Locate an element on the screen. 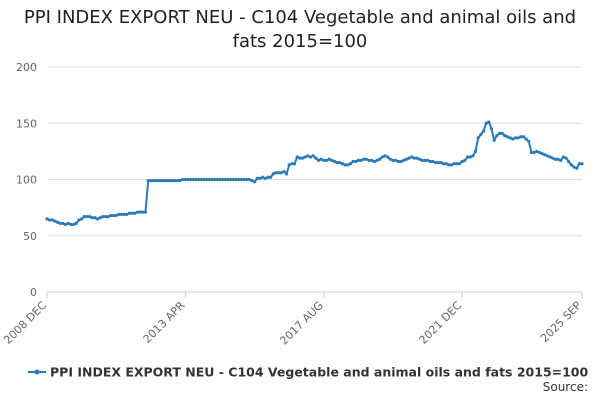 Image resolution: width=600 pixels, height=400 pixels. y-tick-label: 0 is located at coordinates (33, 292).